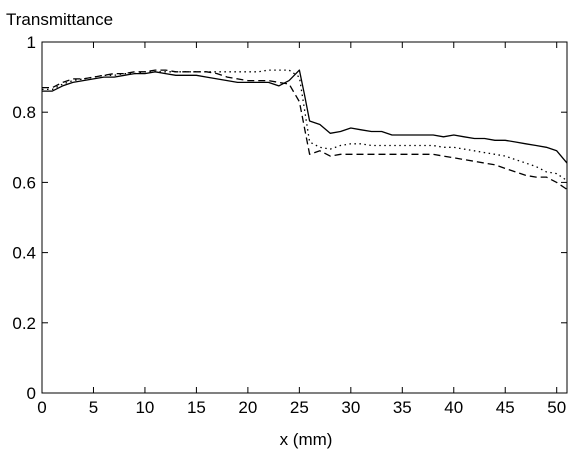 This screenshot has width=568, height=451. What do you see at coordinates (41, 407) in the screenshot?
I see `x-tick-label: 0` at bounding box center [41, 407].